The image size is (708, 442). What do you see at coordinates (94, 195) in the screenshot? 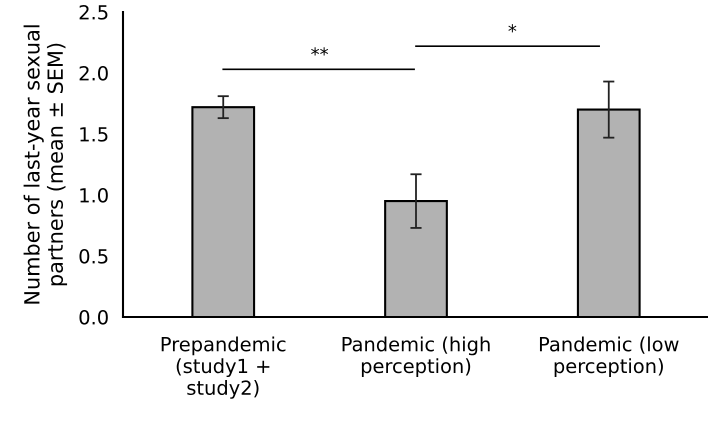
I see `y-tick-label: 1.0` at bounding box center [94, 195].